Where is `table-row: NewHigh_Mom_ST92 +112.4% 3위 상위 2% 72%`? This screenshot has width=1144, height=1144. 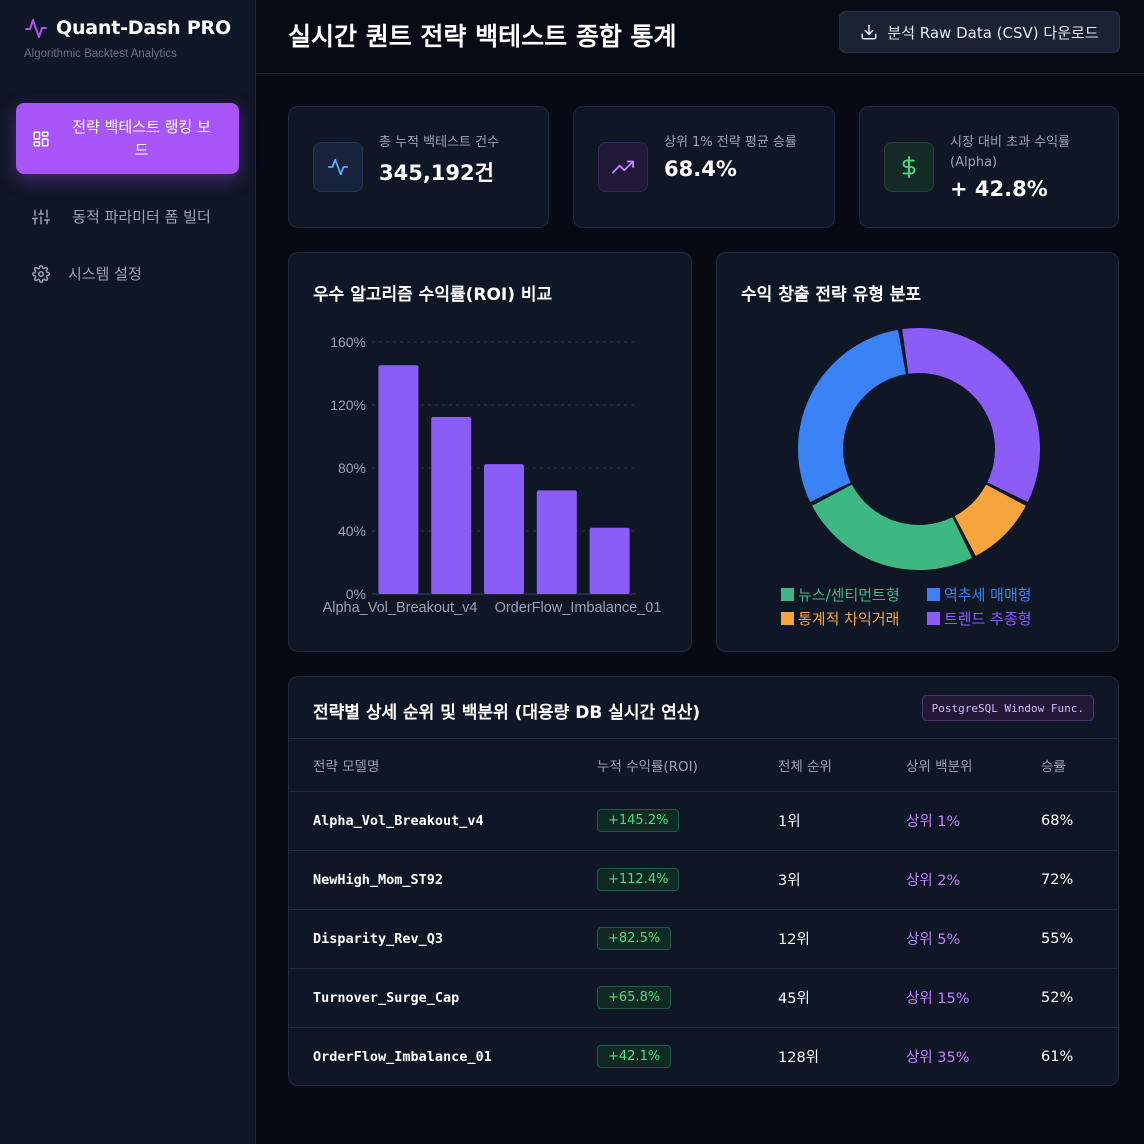 table-row: NewHigh_Mom_ST92 +112.4% 3위 상위 2% 72% is located at coordinates (703, 880).